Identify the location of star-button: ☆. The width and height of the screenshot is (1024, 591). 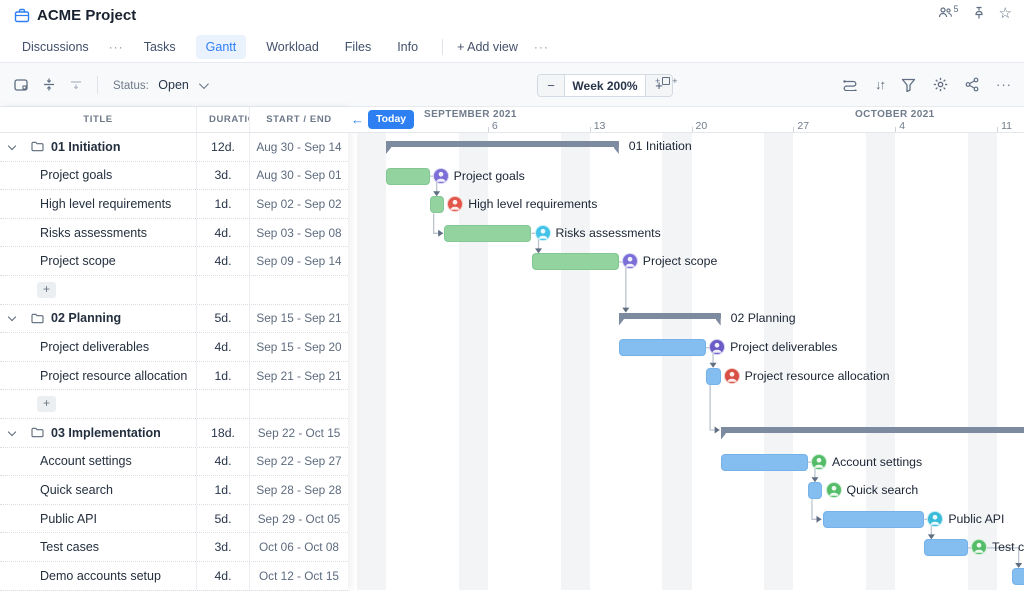
(1005, 13).